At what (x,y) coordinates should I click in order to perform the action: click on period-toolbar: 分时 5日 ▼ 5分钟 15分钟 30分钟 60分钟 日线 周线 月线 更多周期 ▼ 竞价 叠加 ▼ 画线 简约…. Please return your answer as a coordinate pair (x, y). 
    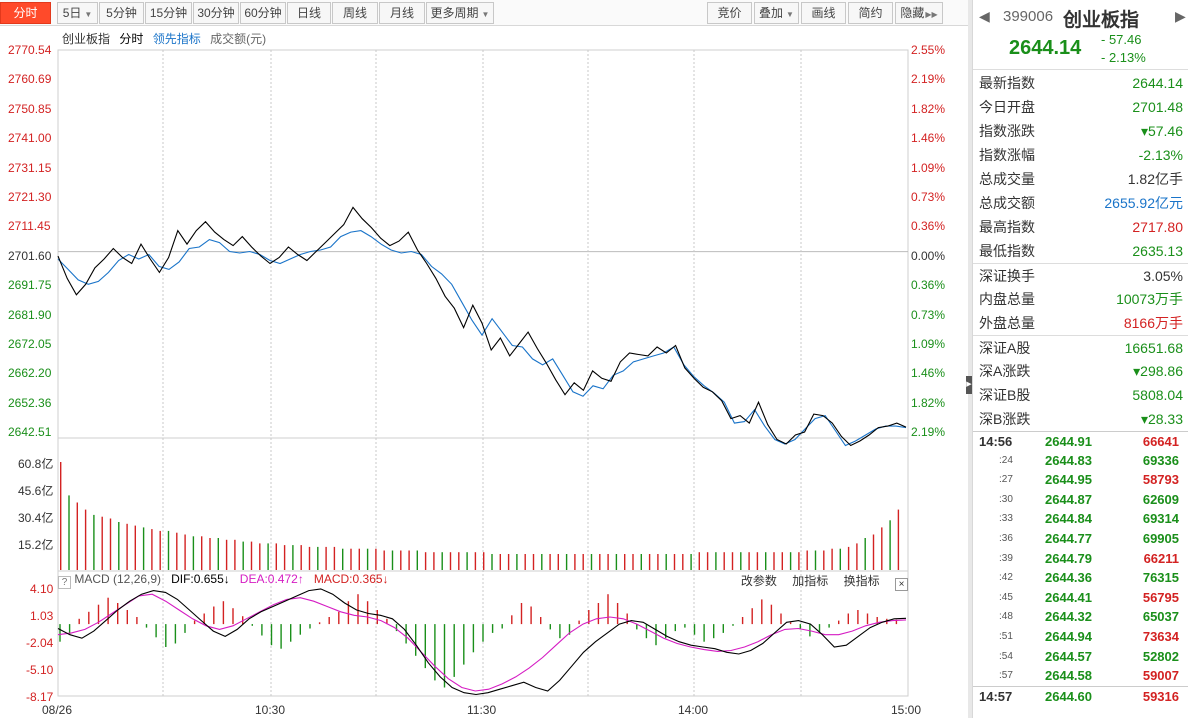
    Looking at the image, I should click on (484, 13).